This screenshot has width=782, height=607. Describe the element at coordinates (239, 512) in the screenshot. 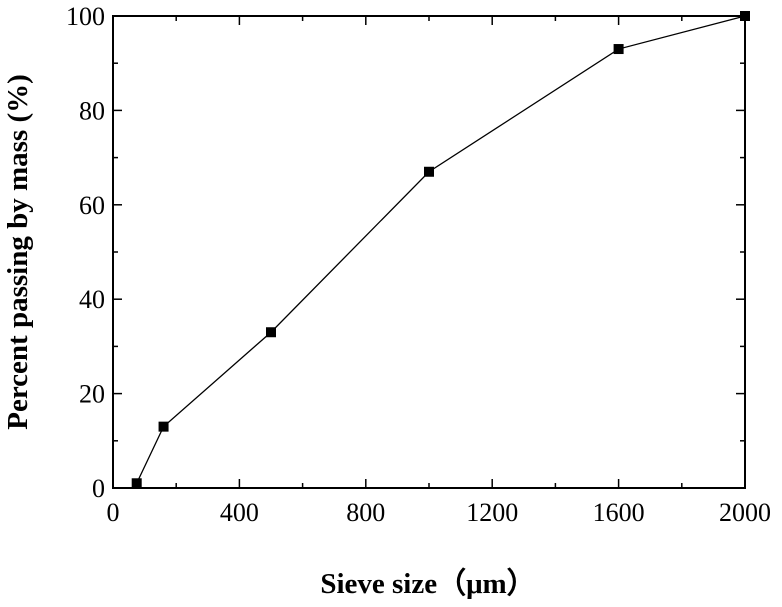

I see `x-tick-label: 400` at that location.